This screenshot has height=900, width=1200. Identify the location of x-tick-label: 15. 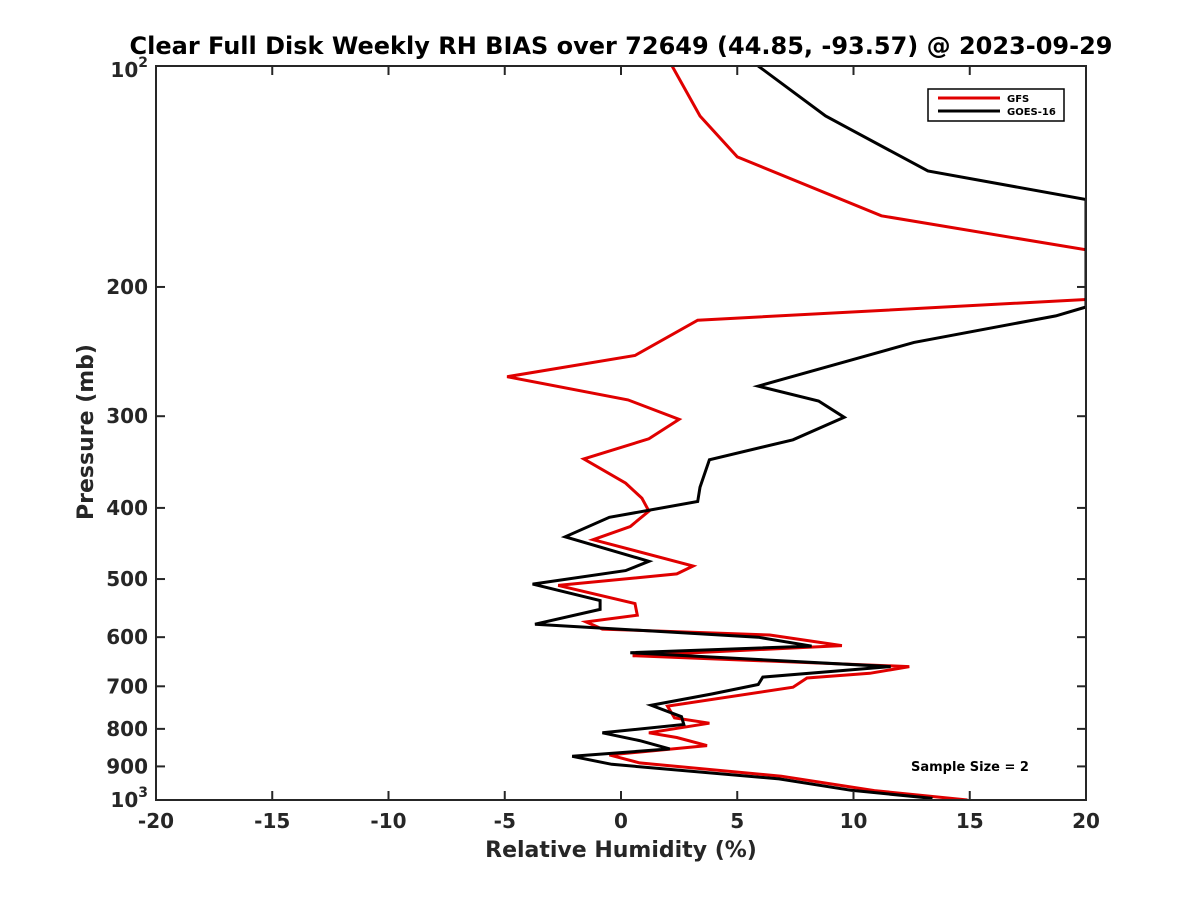
(970, 821).